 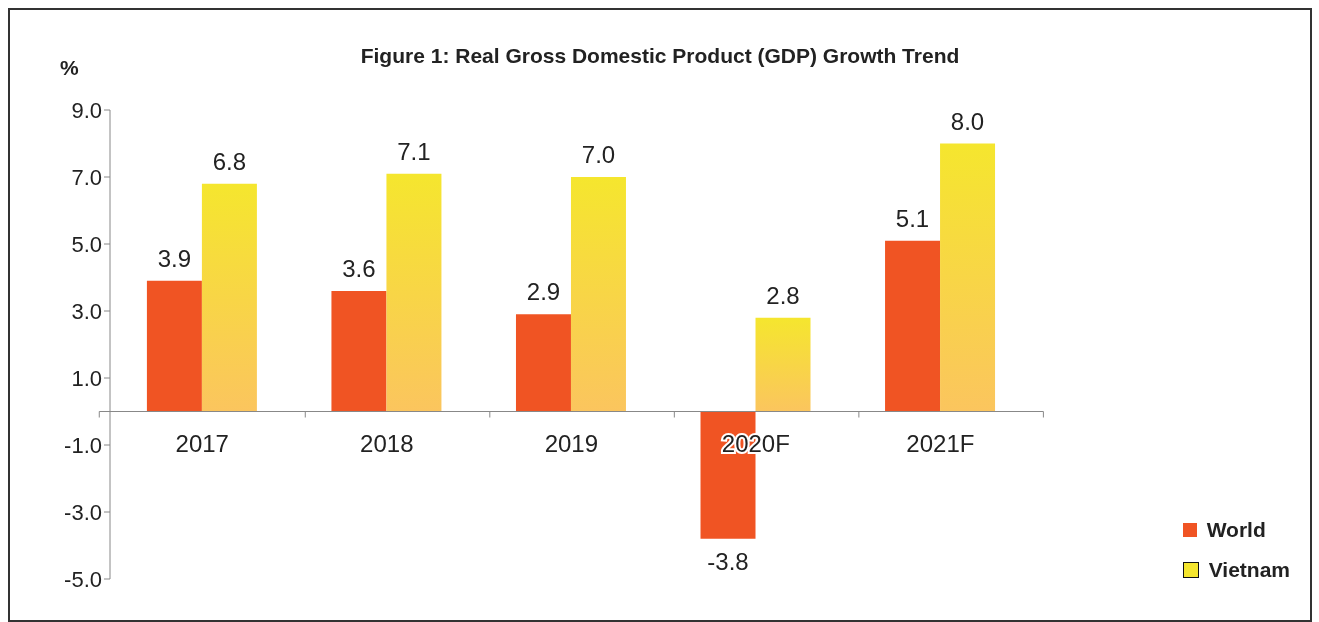 What do you see at coordinates (83, 579) in the screenshot?
I see `y-tick-label: -5.0` at bounding box center [83, 579].